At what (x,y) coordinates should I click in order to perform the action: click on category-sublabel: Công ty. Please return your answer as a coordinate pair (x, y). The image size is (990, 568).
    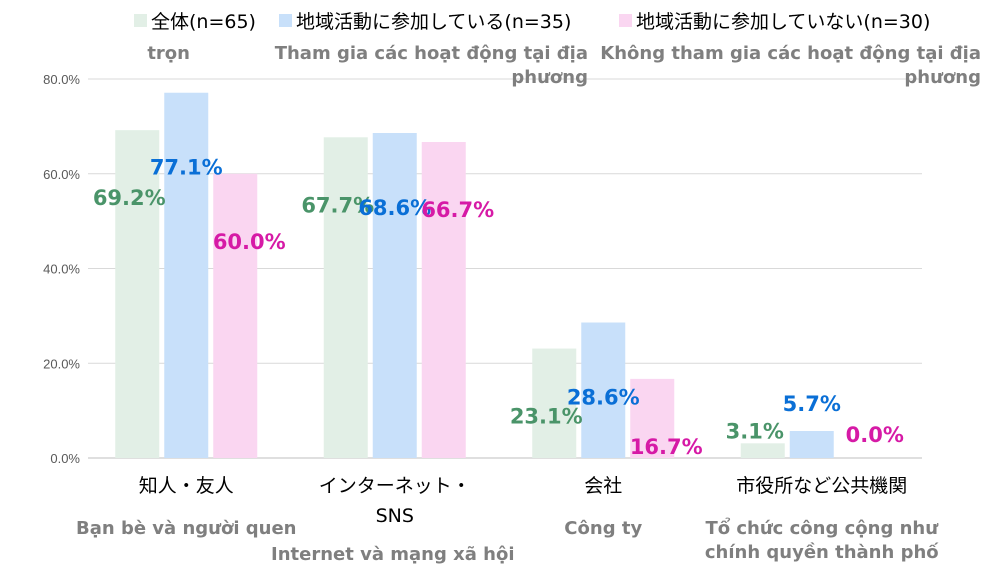
    Looking at the image, I should click on (603, 528).